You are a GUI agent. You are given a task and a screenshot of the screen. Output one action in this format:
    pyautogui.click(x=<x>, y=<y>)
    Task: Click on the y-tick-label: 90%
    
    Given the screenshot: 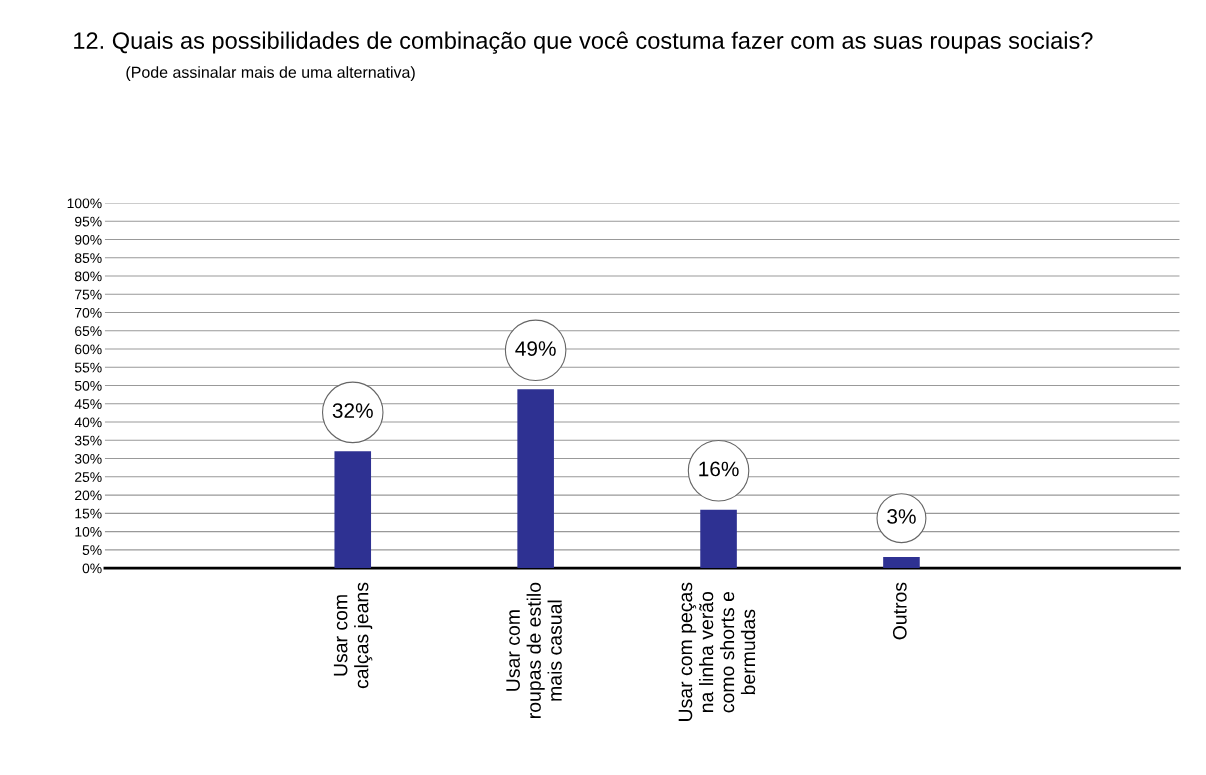 What is the action you would take?
    pyautogui.click(x=88, y=239)
    